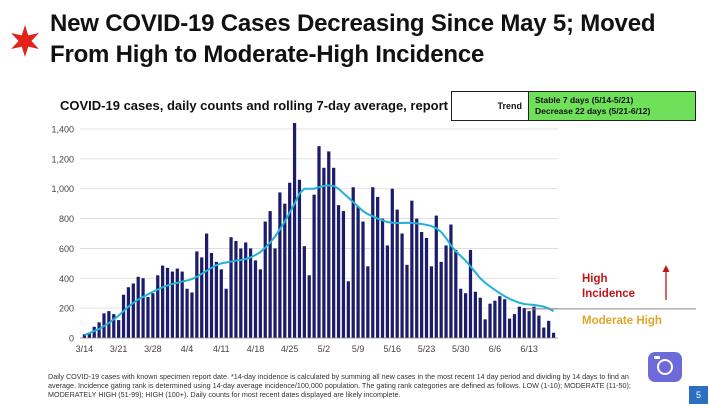 This screenshot has width=710, height=408. Describe the element at coordinates (62, 234) in the screenshot. I see `y-axis-labels: 0 200 400 600 800 1,000 1,200 1,400` at that location.